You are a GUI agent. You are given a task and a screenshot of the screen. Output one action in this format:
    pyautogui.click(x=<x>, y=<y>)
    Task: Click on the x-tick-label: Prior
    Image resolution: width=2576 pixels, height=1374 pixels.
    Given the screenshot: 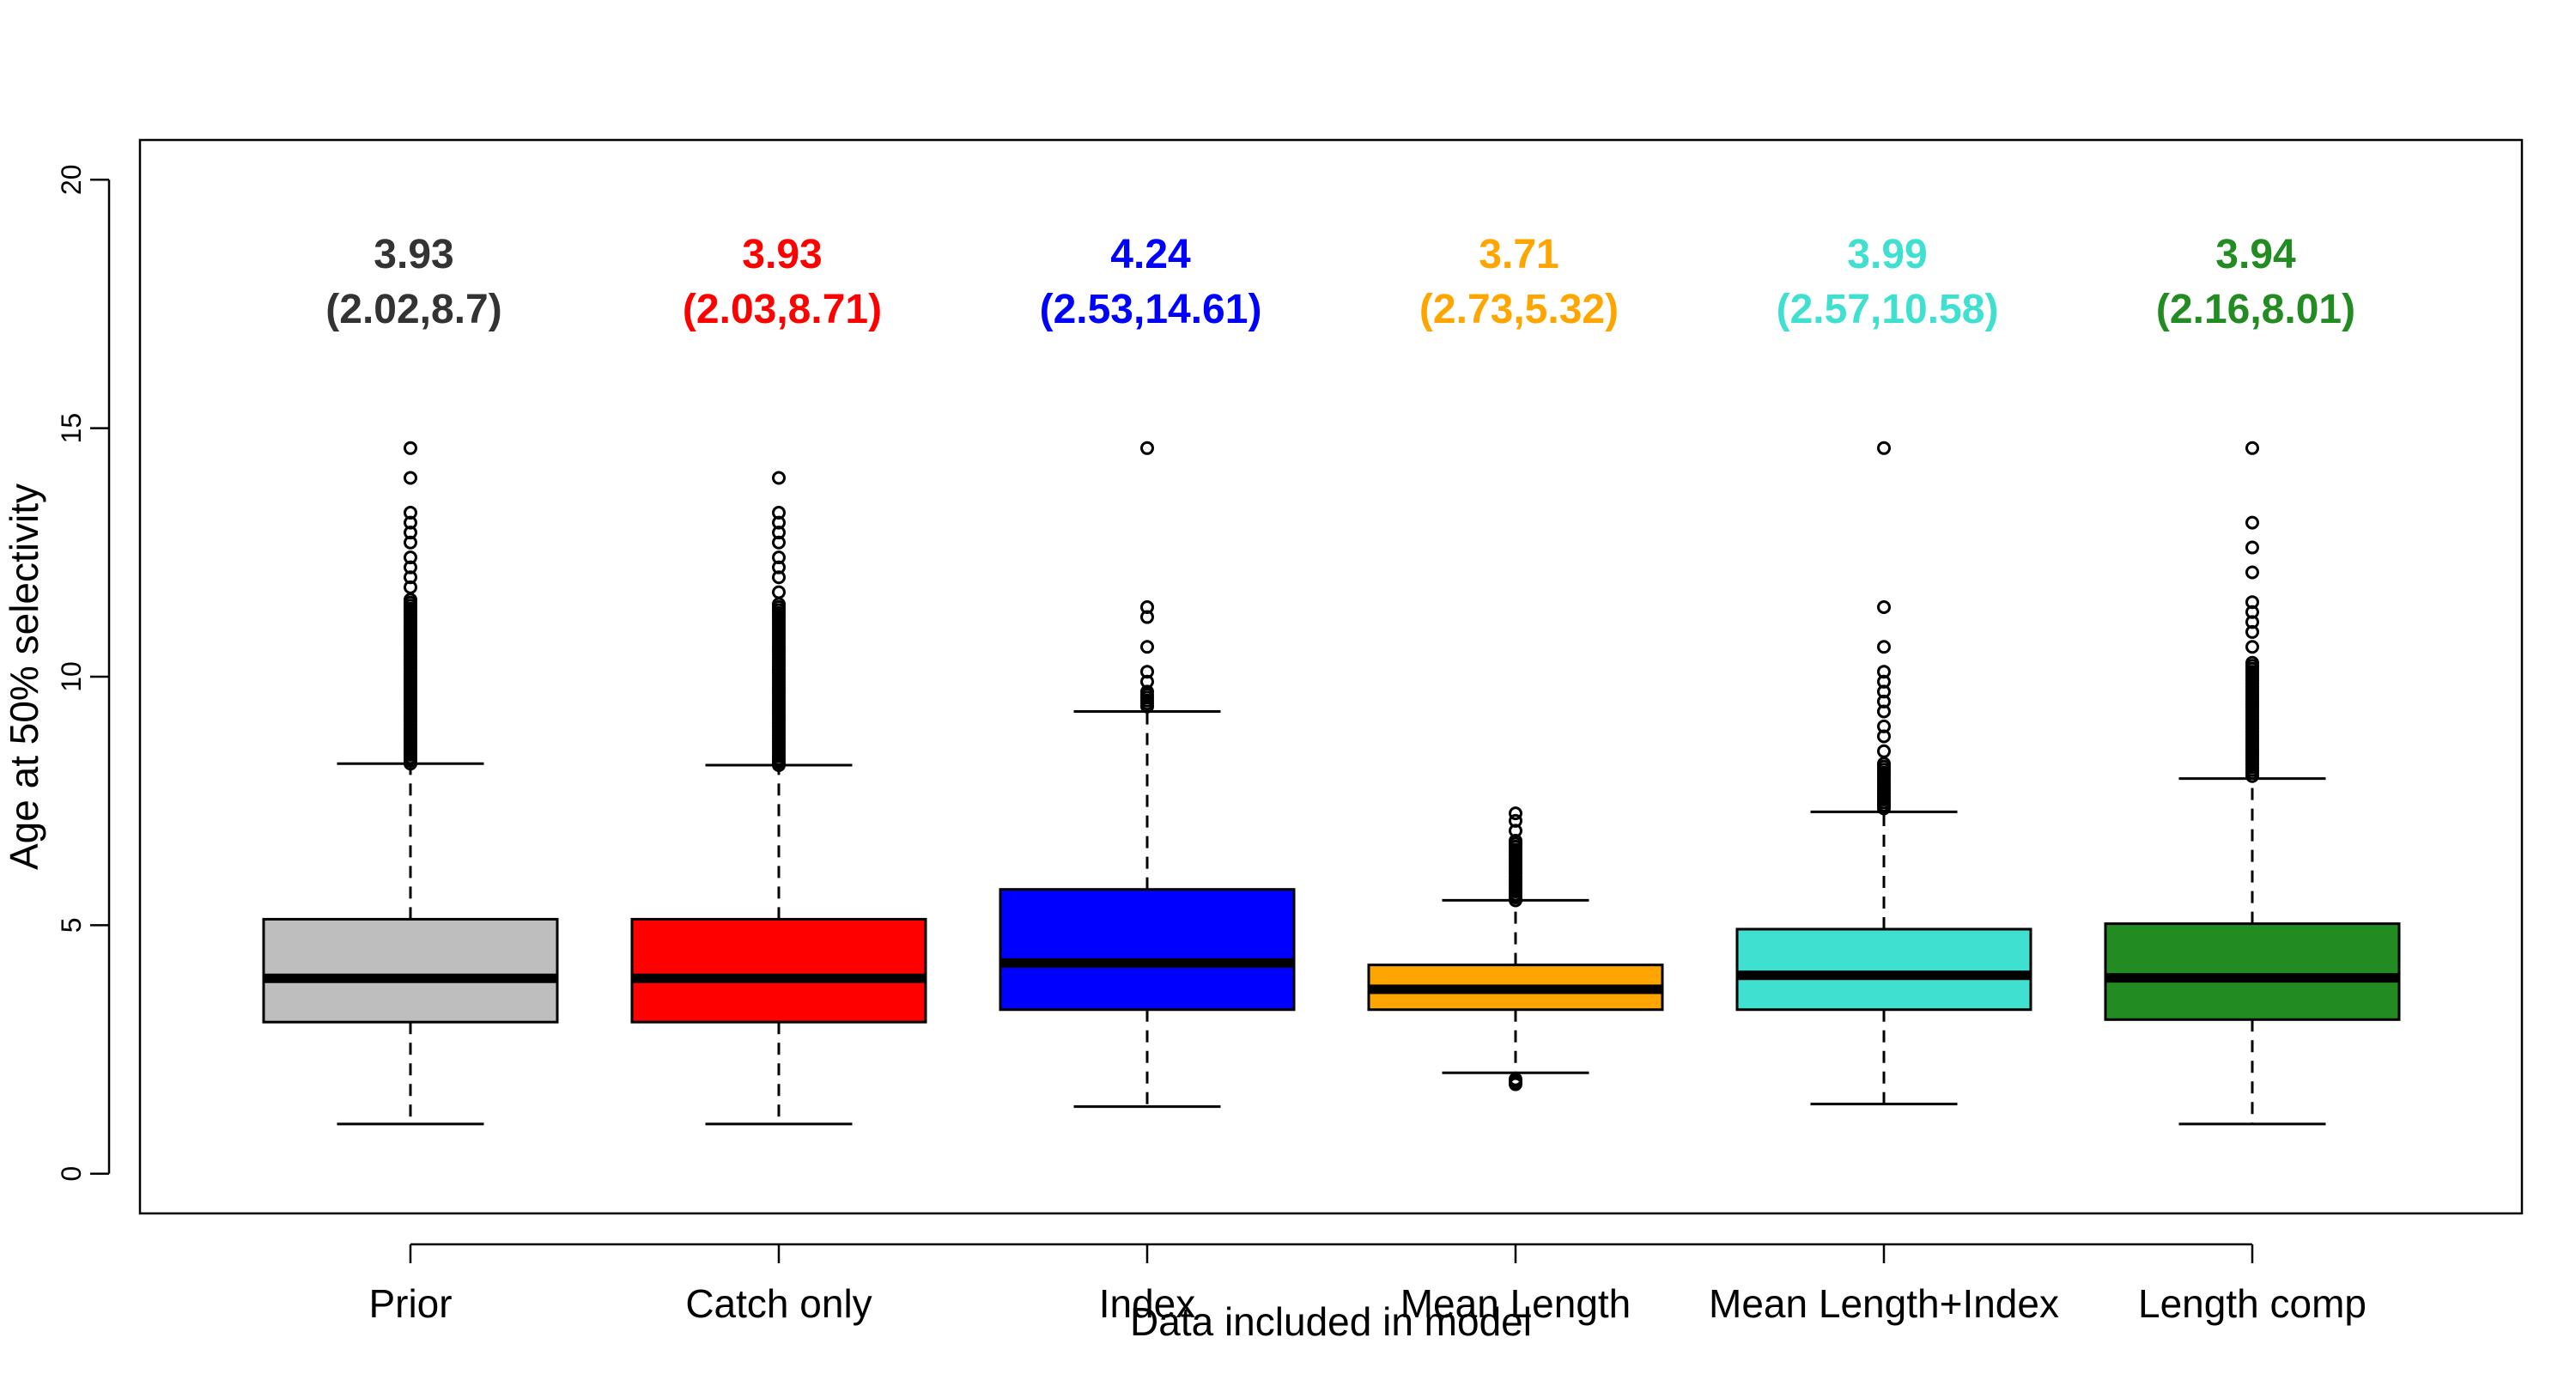 What is the action you would take?
    pyautogui.click(x=410, y=1303)
    